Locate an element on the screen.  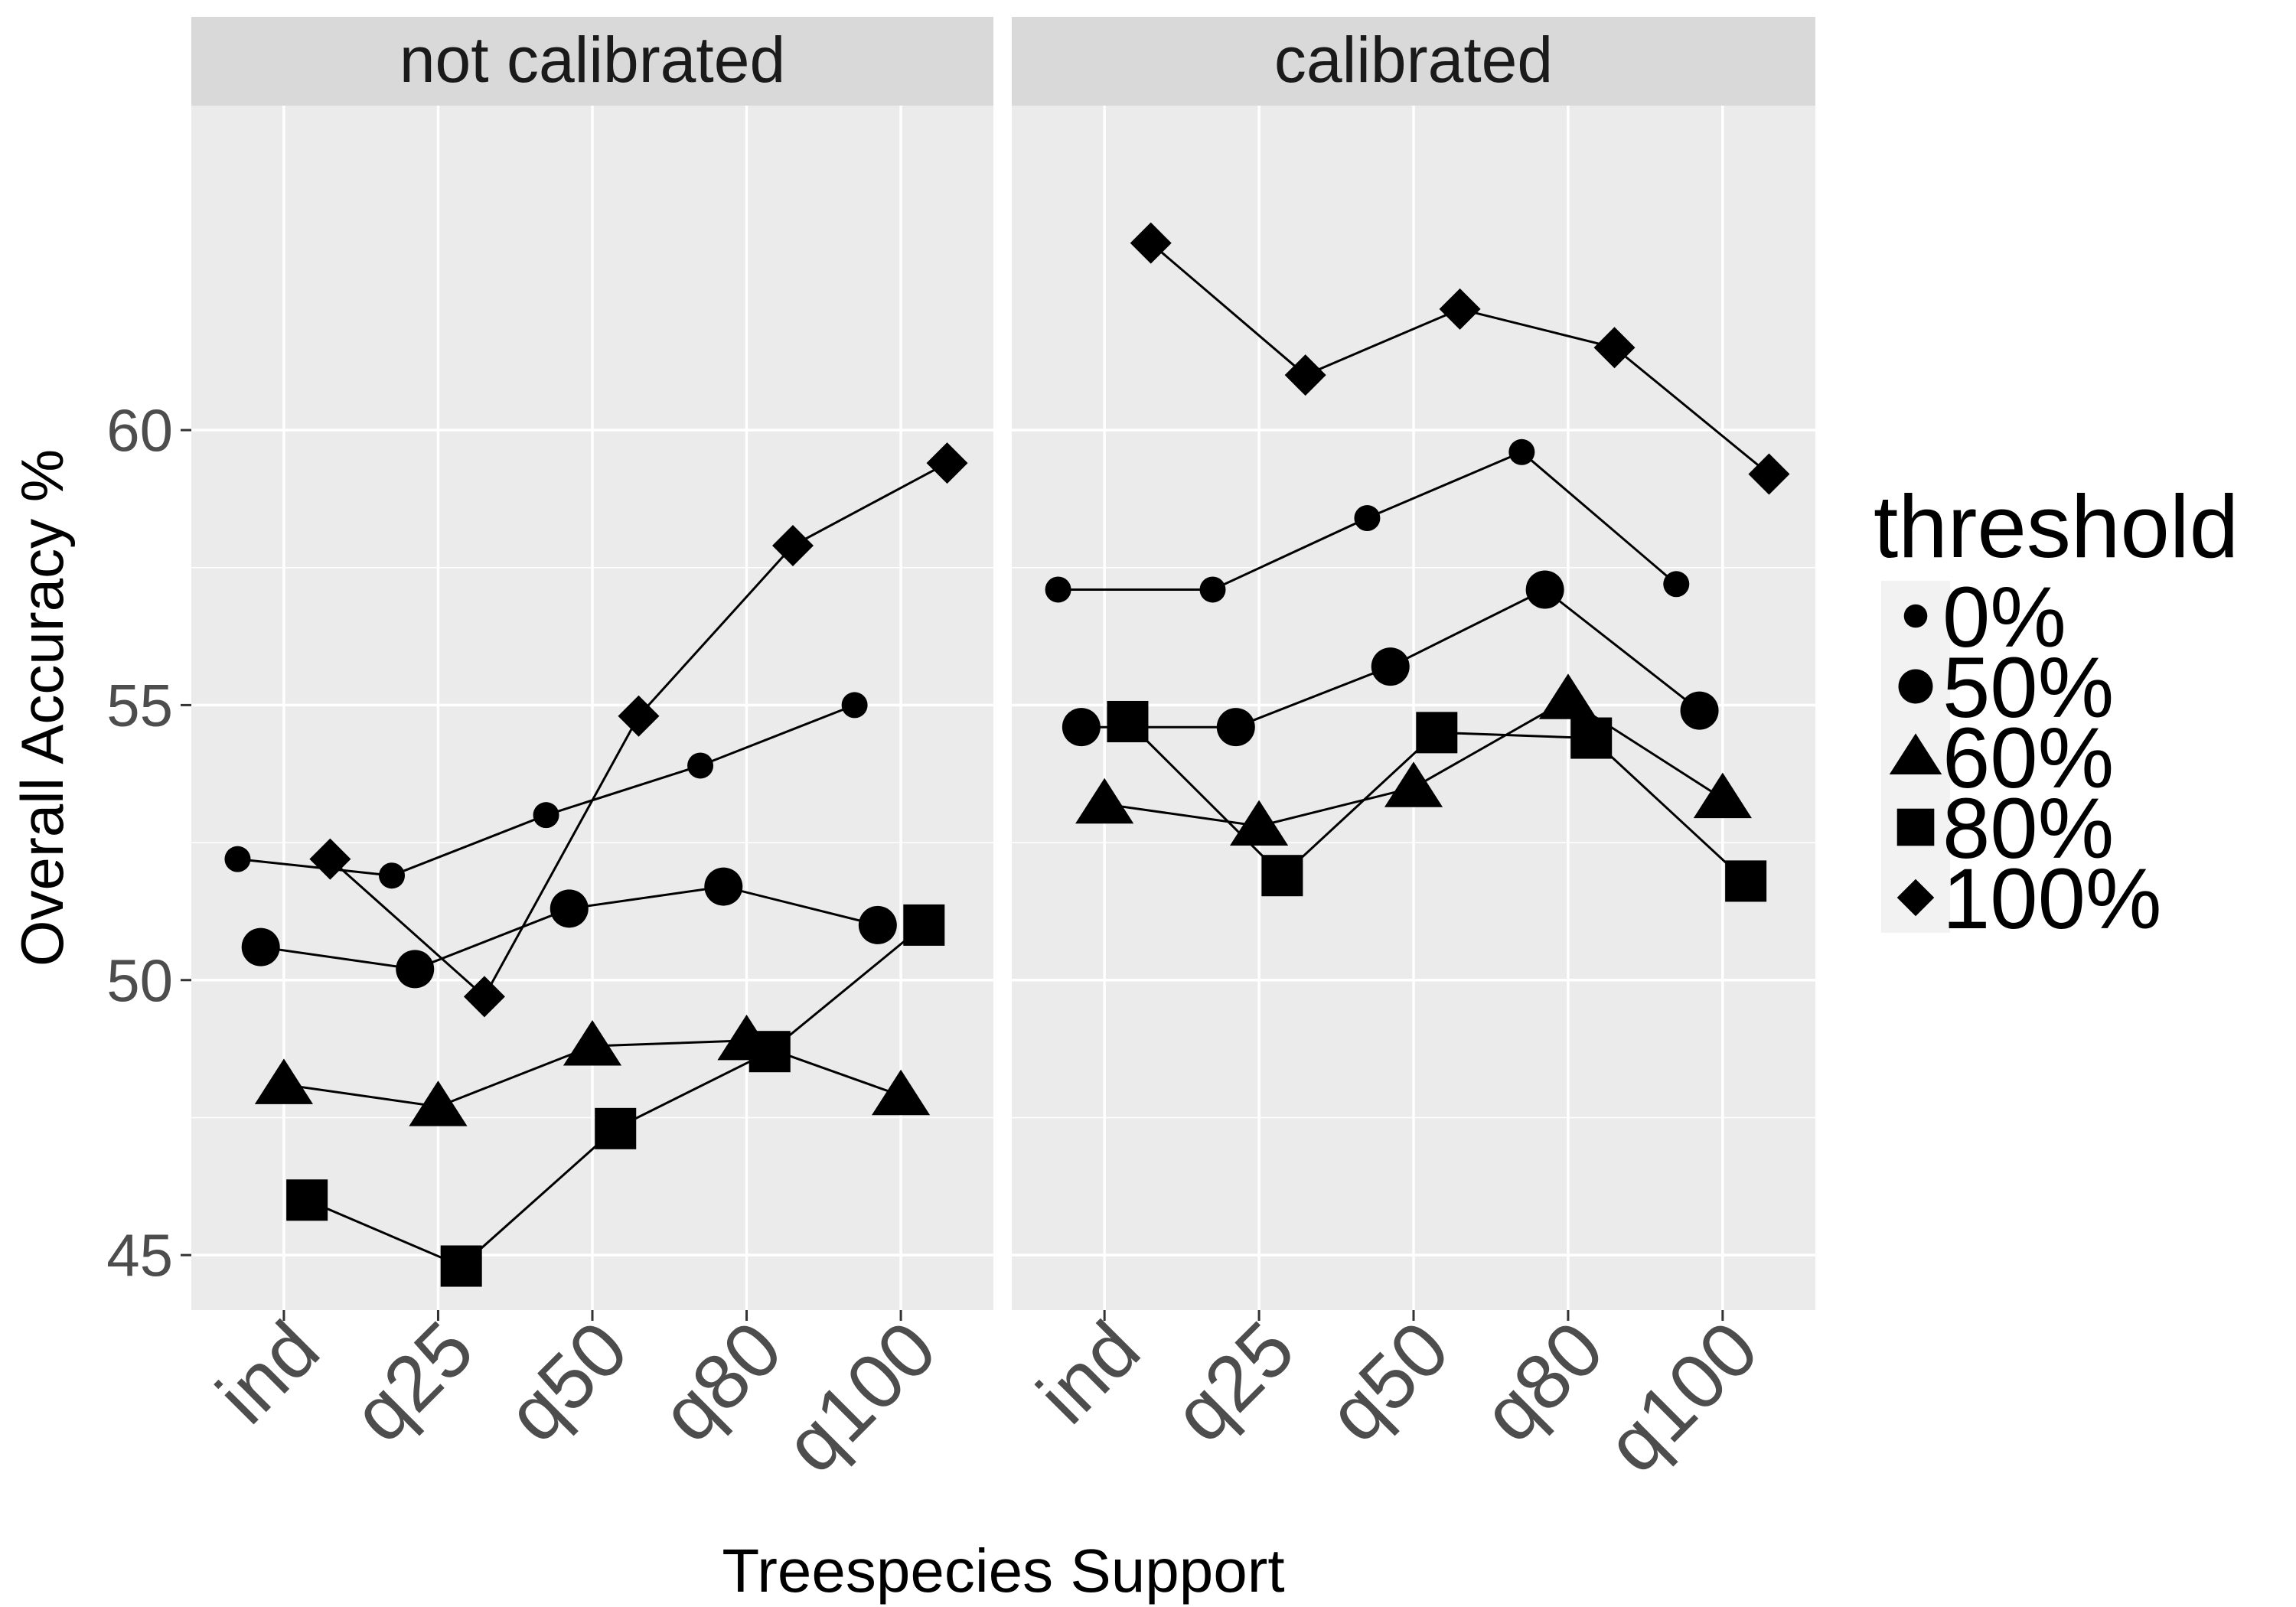
x-axis-label: Treespecies Support is located at coordinates (1003, 1571).